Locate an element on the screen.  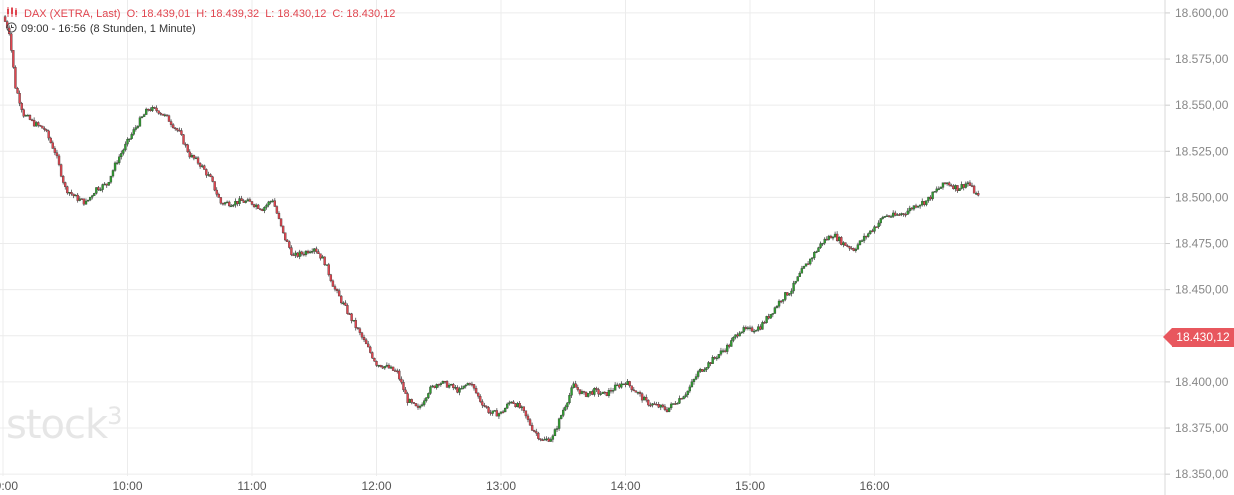
x-axis: 09:00 10:00 11:00 12:00 13:00 14:00 15:00 16:00 is located at coordinates (445, 486).